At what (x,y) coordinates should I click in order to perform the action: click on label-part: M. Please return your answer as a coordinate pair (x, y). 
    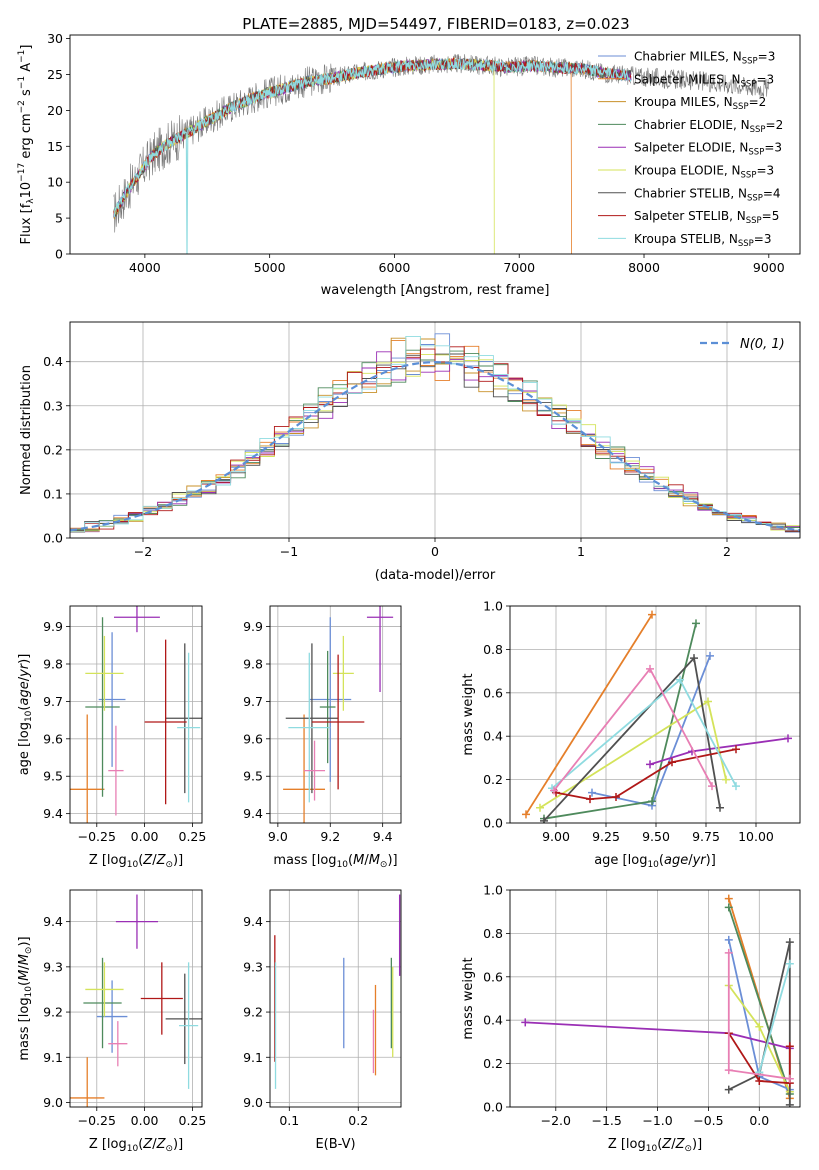
    Looking at the image, I should click on (358, 860).